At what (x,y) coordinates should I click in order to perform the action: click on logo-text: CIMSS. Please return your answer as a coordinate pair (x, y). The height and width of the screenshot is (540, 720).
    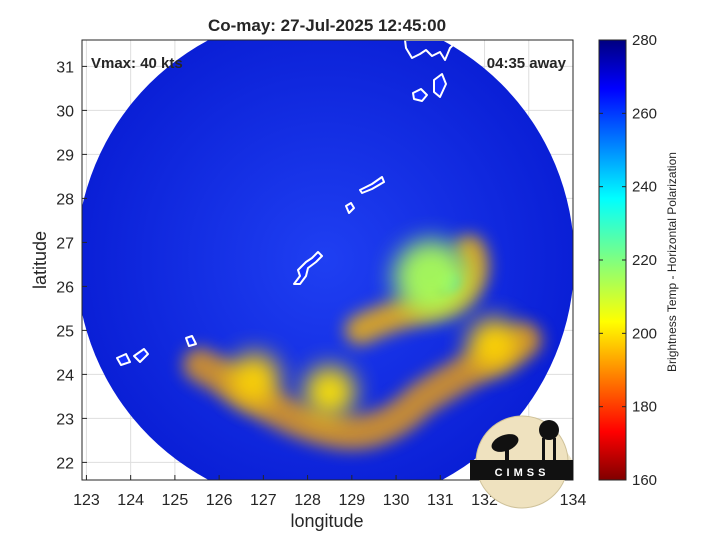
    Looking at the image, I should click on (522, 473).